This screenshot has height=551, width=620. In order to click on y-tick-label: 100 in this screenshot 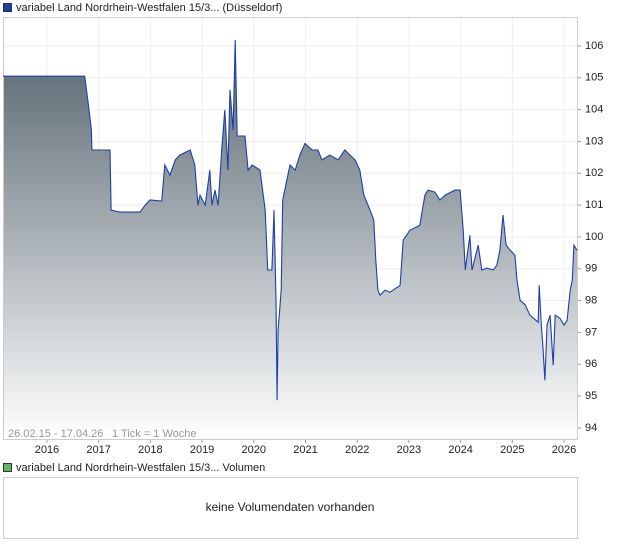, I will do `click(594, 237)`.